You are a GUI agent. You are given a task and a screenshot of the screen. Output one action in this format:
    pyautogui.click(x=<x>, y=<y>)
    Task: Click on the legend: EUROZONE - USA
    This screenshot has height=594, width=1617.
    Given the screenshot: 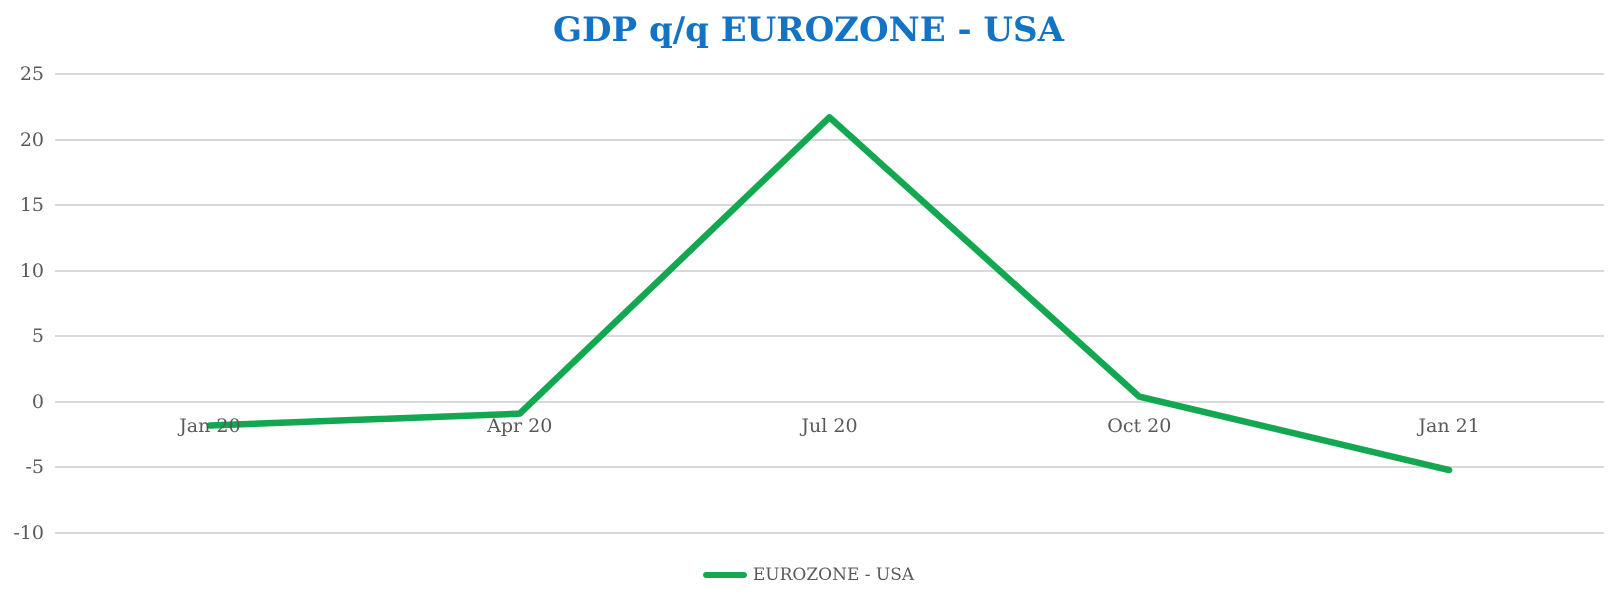 What is the action you would take?
    pyautogui.click(x=808, y=575)
    